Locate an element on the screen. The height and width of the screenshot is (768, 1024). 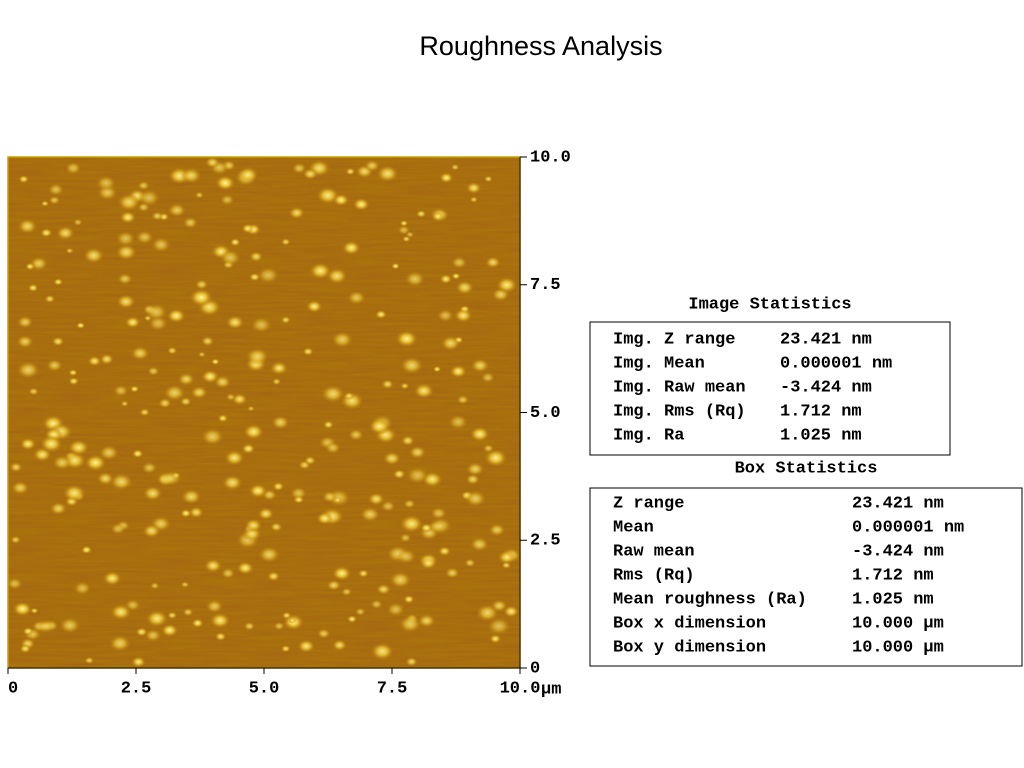
stat-label: Img. Z range is located at coordinates (674, 339).